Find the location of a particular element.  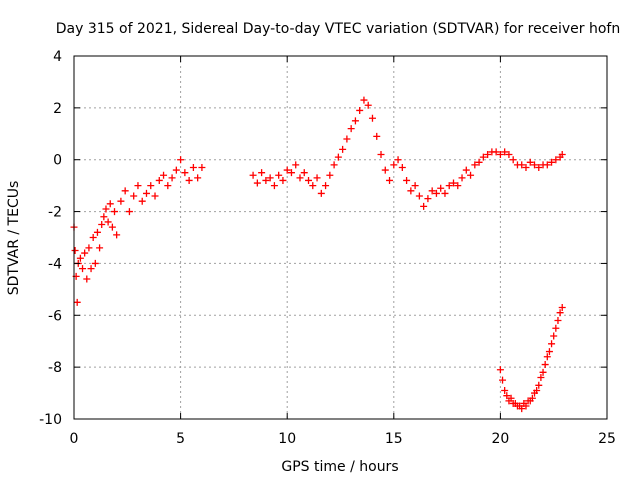

y-tick-label: -2 is located at coordinates (55, 213).